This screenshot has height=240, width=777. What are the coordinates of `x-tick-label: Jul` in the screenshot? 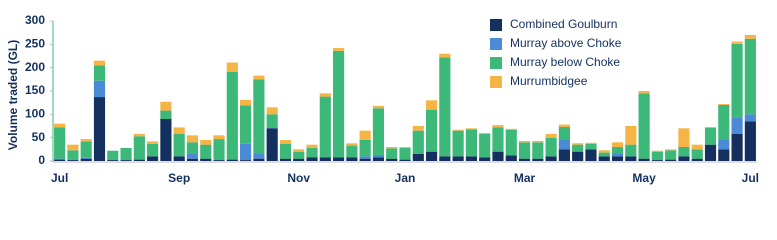 It's located at (59, 178).